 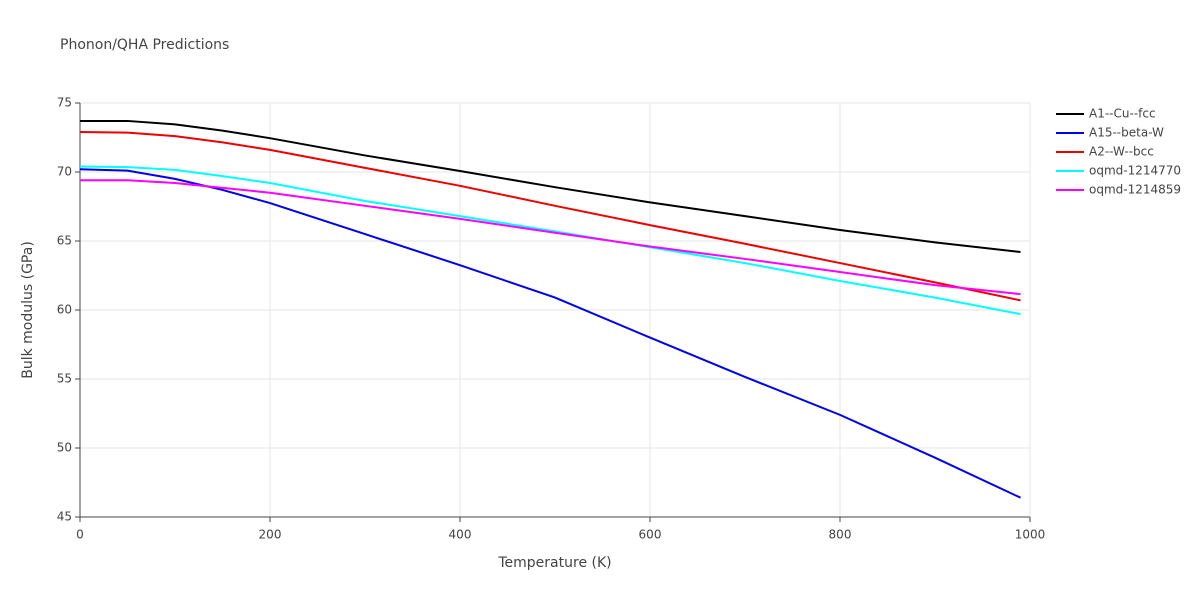 What do you see at coordinates (840, 535) in the screenshot?
I see `x-tick-label: 800` at bounding box center [840, 535].